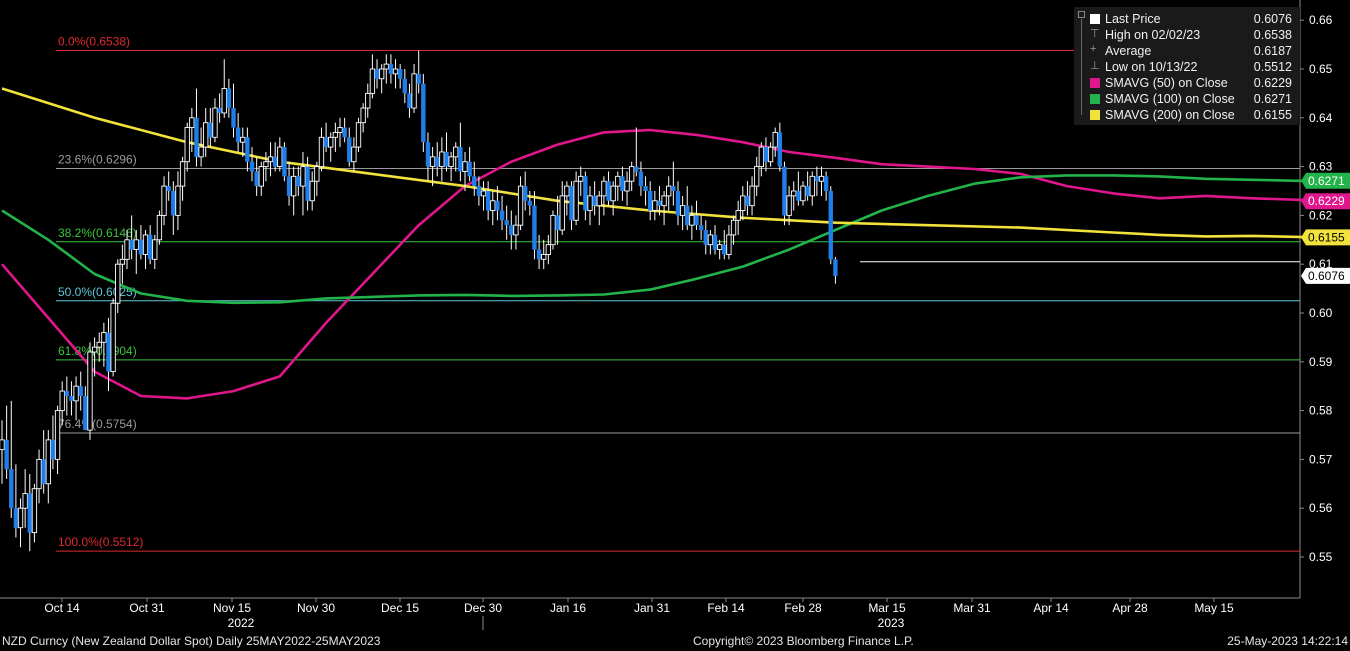  I want to click on x-tick-label: Jan 31, so click(652, 608).